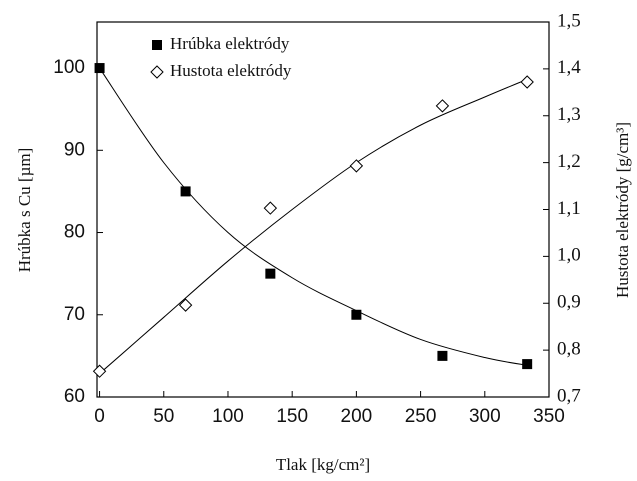 The width and height of the screenshot is (637, 481). What do you see at coordinates (74, 232) in the screenshot?
I see `y-tick-label: 80` at bounding box center [74, 232].